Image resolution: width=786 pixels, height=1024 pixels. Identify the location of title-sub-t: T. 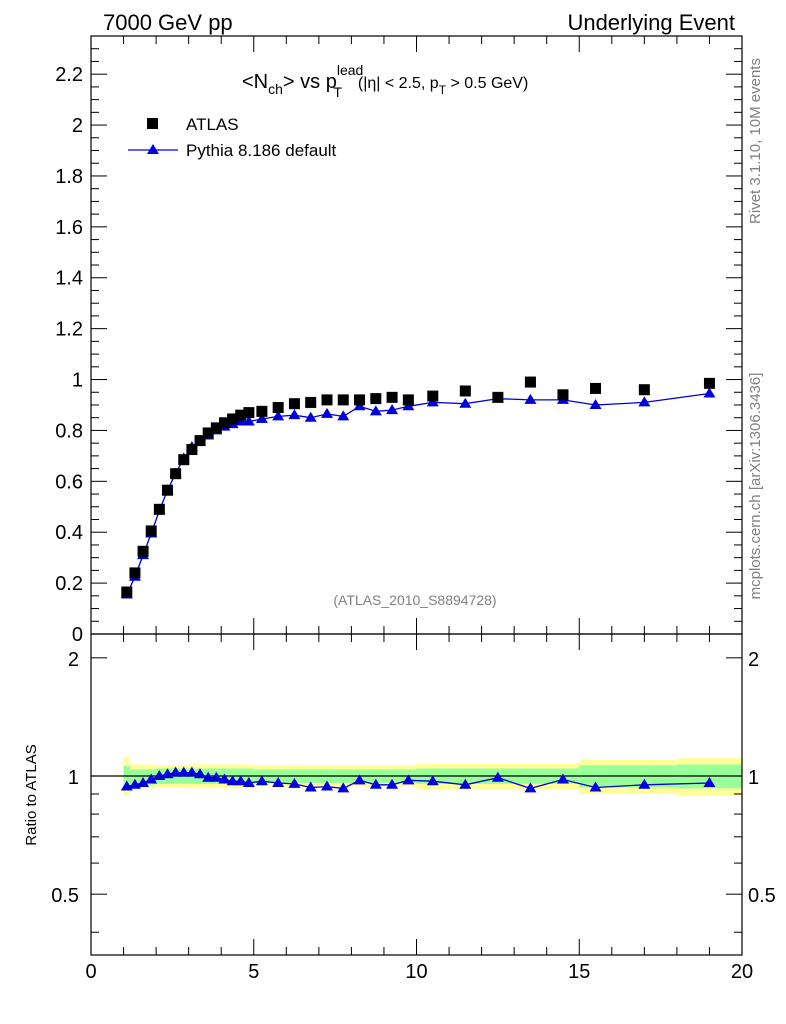
(337, 92).